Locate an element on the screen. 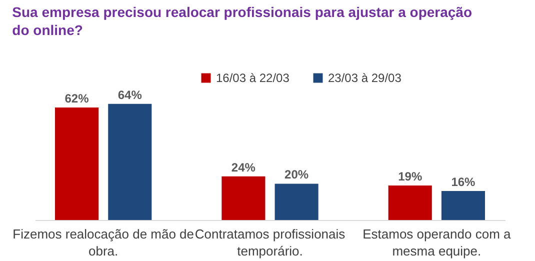  data-label: 24% is located at coordinates (243, 167).